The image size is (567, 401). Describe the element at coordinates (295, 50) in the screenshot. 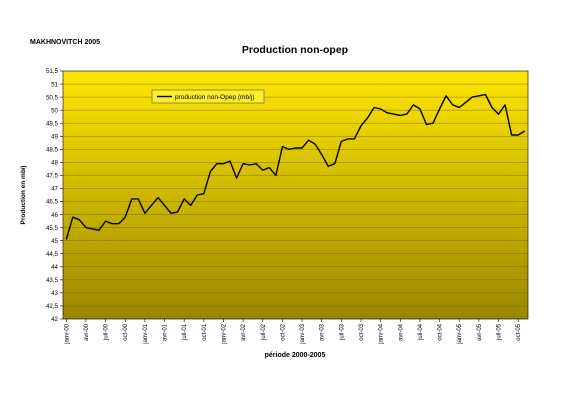

I see `chart-title: Production non-opep` at that location.